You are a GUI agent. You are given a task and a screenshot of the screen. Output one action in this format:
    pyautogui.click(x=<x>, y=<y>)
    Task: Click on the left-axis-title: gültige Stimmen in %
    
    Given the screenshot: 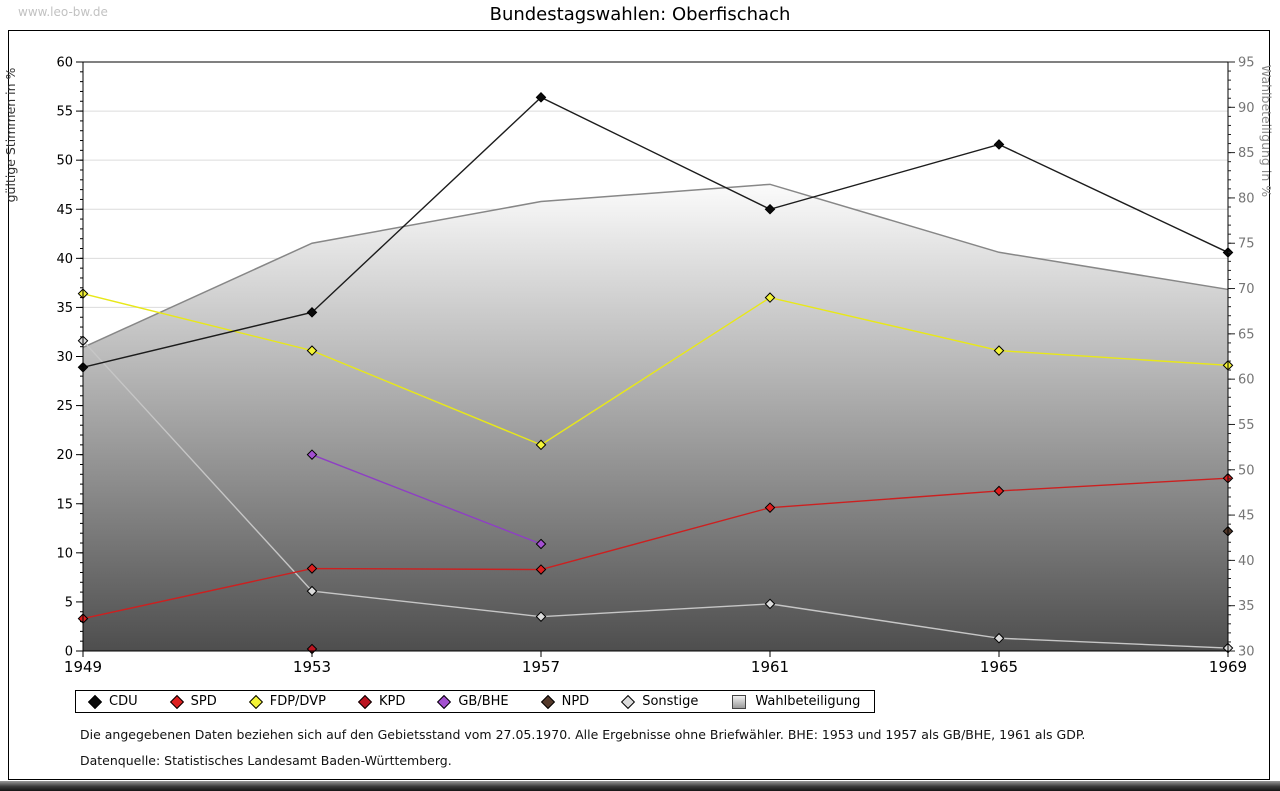 What is the action you would take?
    pyautogui.click(x=10, y=134)
    